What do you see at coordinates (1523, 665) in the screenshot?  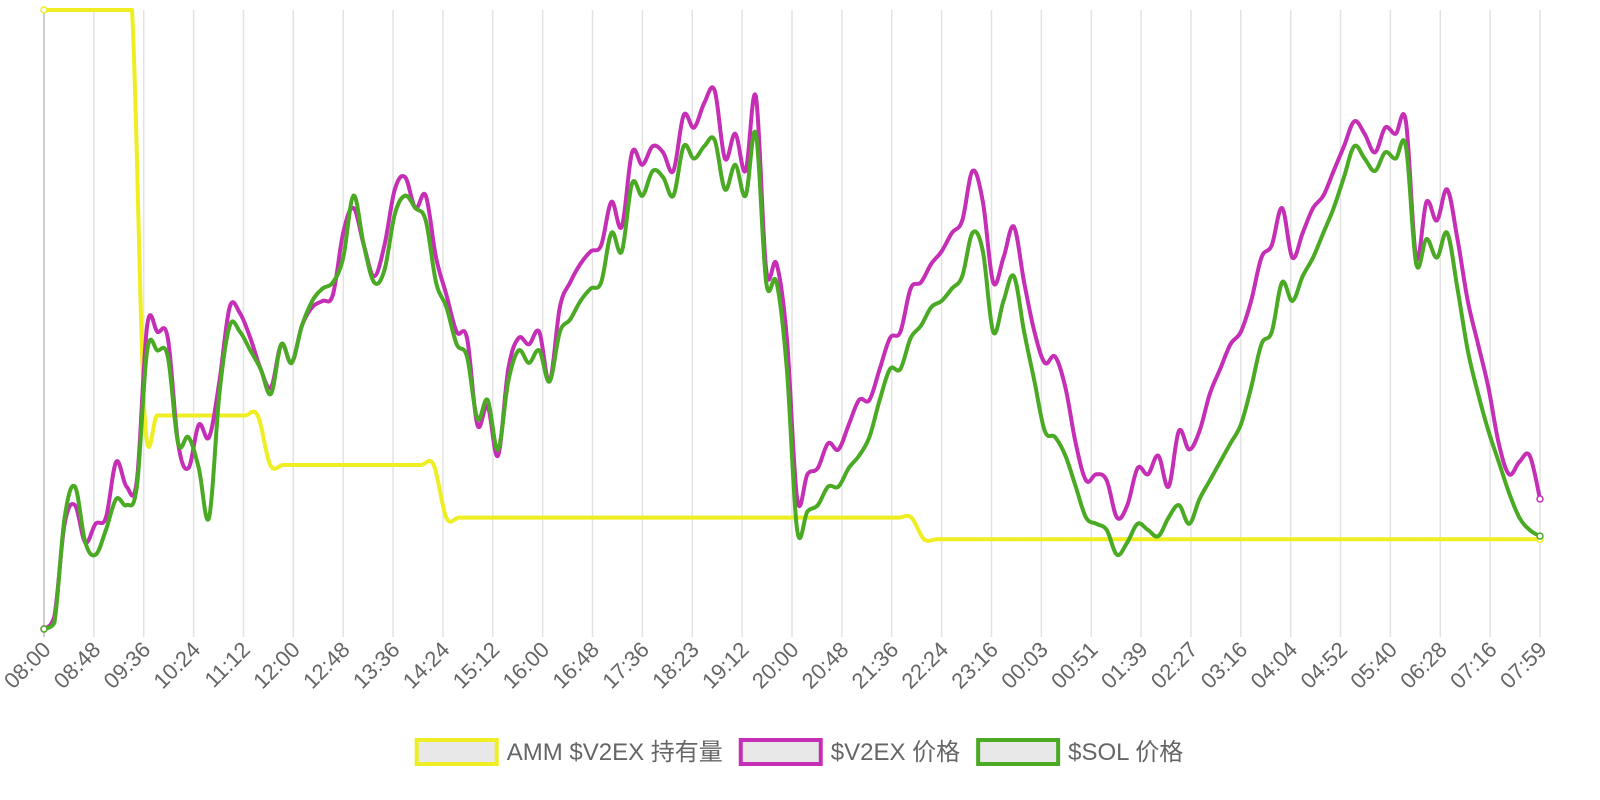 I see `x-tick-label: 07:59` at bounding box center [1523, 665].